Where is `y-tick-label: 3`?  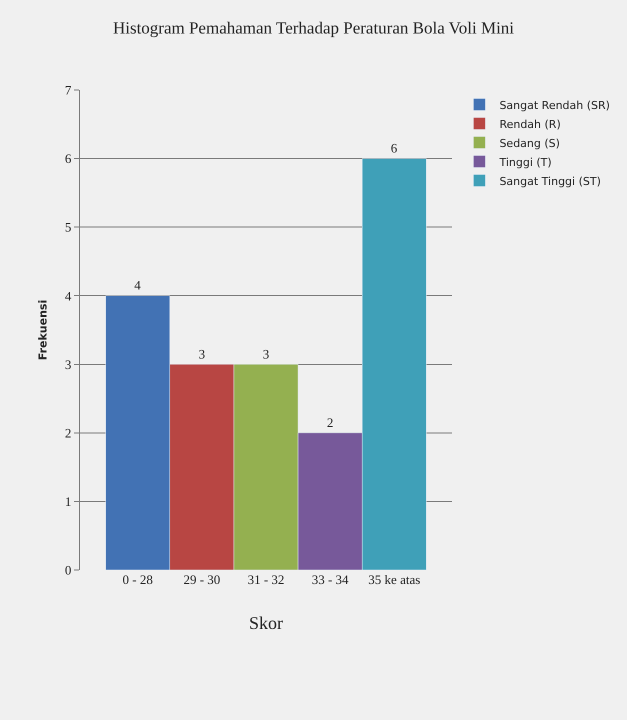 y-tick-label: 3 is located at coordinates (68, 364).